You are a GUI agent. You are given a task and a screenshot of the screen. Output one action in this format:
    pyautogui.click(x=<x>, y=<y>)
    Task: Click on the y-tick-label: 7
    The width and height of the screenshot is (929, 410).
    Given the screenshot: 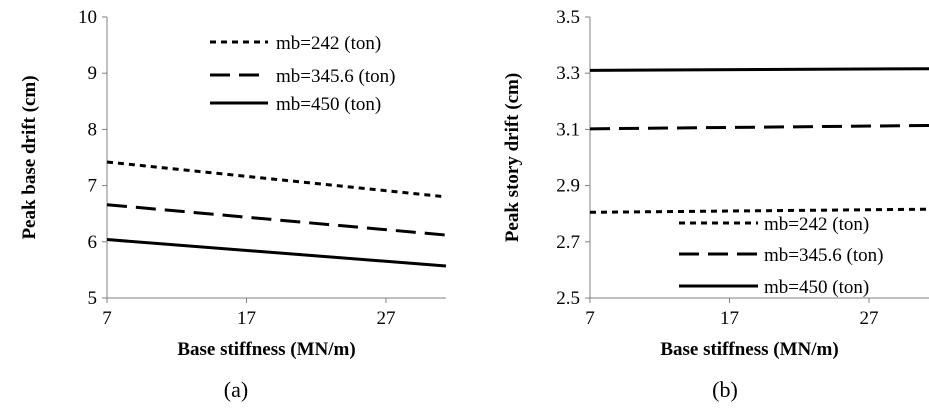 What is the action you would take?
    pyautogui.click(x=93, y=186)
    